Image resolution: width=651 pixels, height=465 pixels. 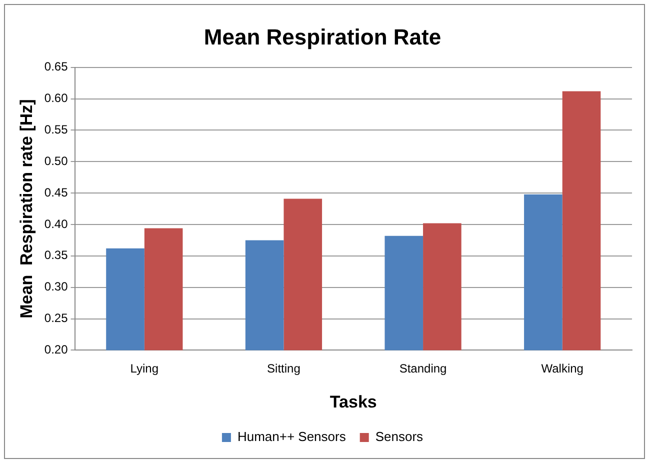 What do you see at coordinates (56, 192) in the screenshot?
I see `y-tick-label: 0.45` at bounding box center [56, 192].